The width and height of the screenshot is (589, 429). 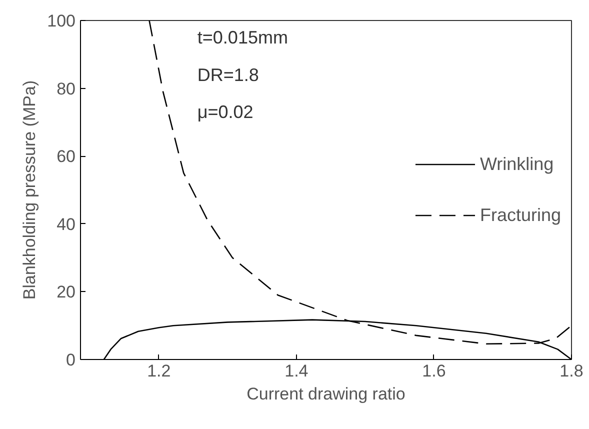 What do you see at coordinates (159, 371) in the screenshot?
I see `x-tick-label: 1.2` at bounding box center [159, 371].